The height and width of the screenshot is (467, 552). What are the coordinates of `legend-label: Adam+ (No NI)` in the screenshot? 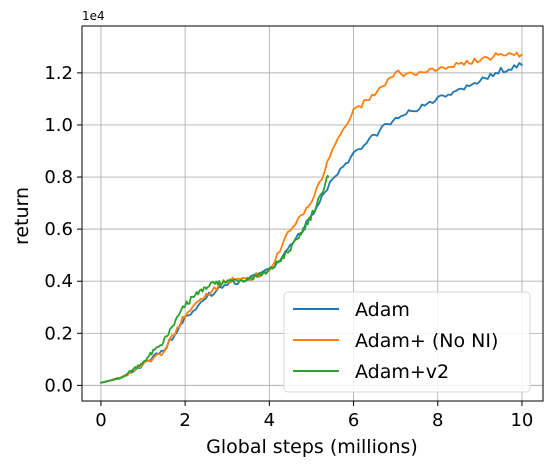 It's located at (426, 341).